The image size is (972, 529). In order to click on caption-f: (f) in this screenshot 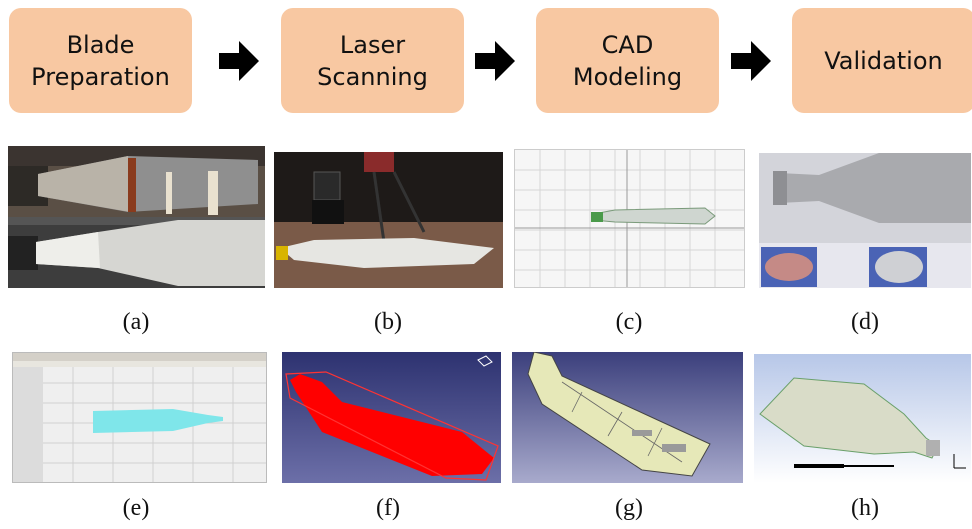, I will do `click(388, 508)`.